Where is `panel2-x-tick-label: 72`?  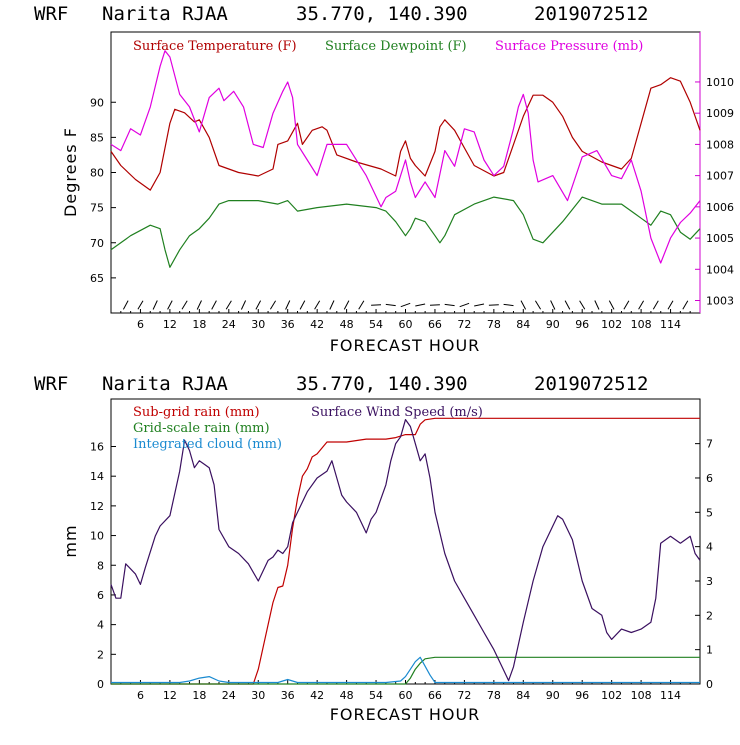 panel2-x-tick-label: 72 is located at coordinates (464, 695).